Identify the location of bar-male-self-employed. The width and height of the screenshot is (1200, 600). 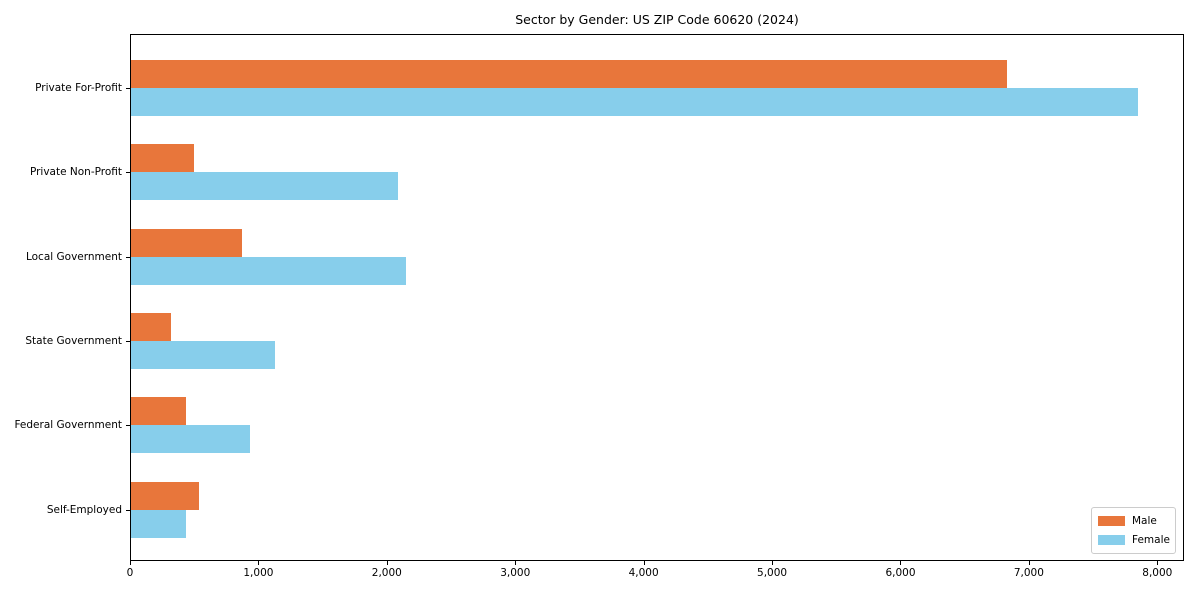
(165, 495).